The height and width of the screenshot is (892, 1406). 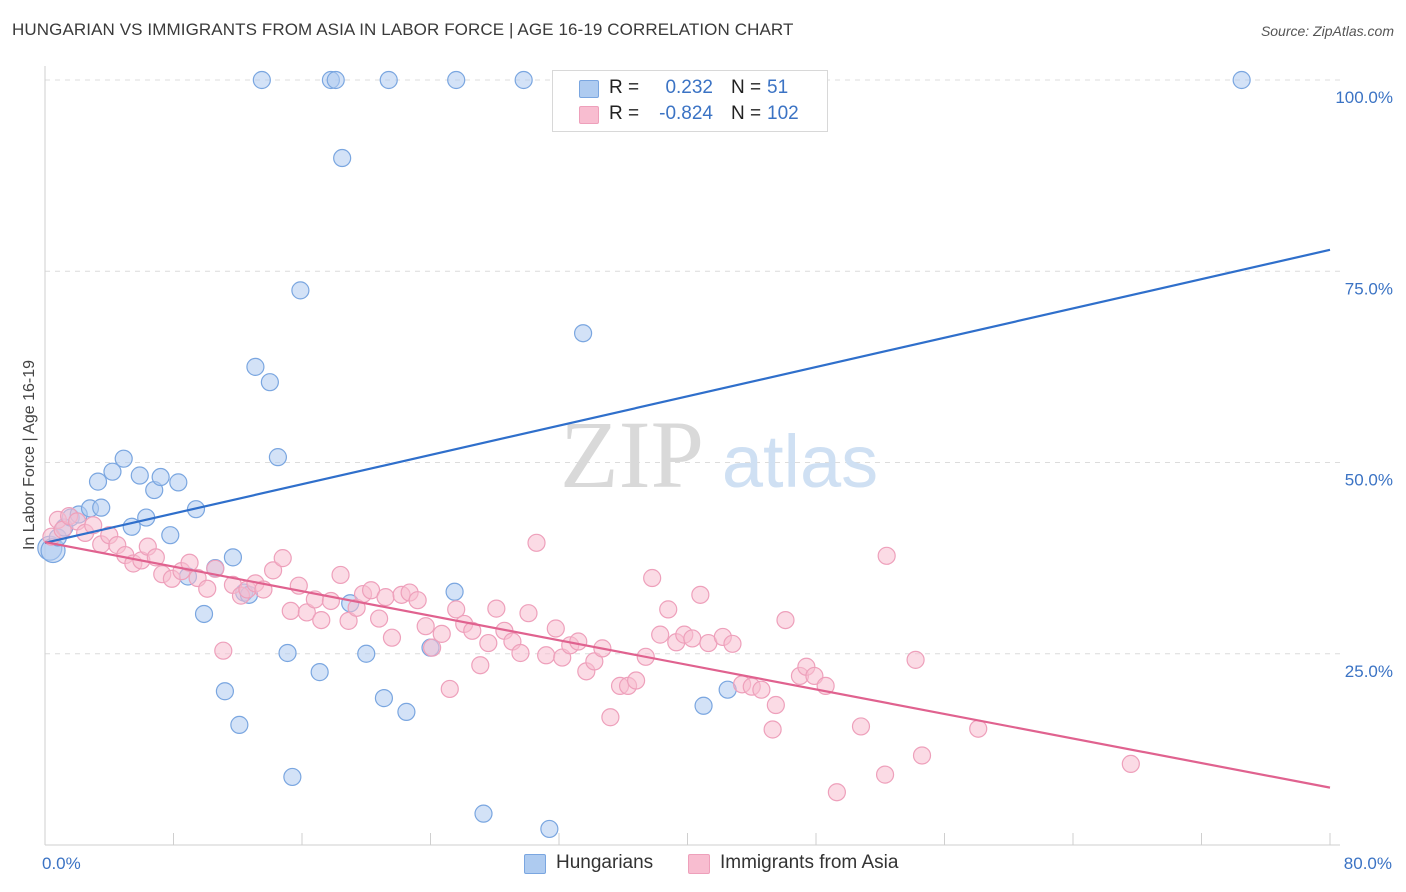 I want to click on correlation-legend: R = 0.232 N = 51 R = -0.824 N = 102, so click(x=690, y=101).